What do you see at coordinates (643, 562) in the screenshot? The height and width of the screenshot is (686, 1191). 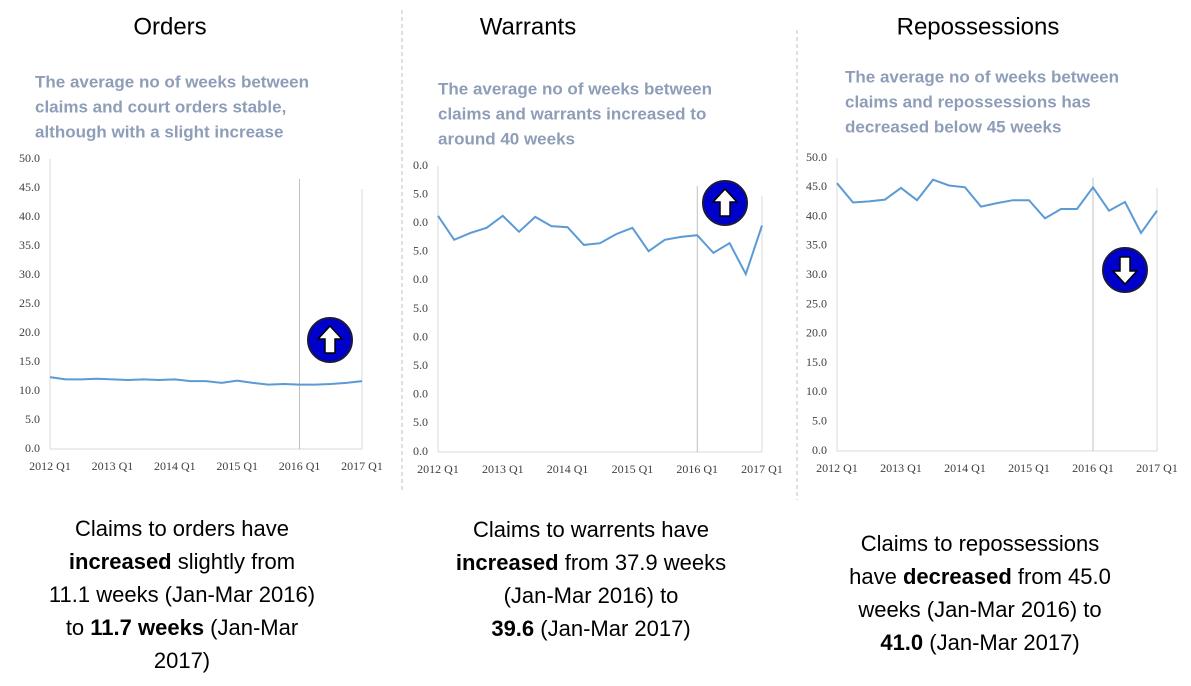 I see `caption-text: from 37.9 weeks` at bounding box center [643, 562].